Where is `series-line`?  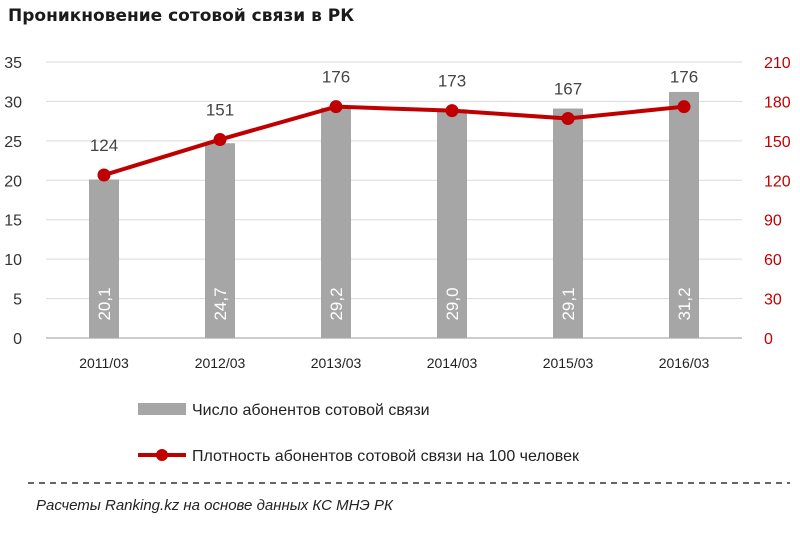 series-line is located at coordinates (394, 140).